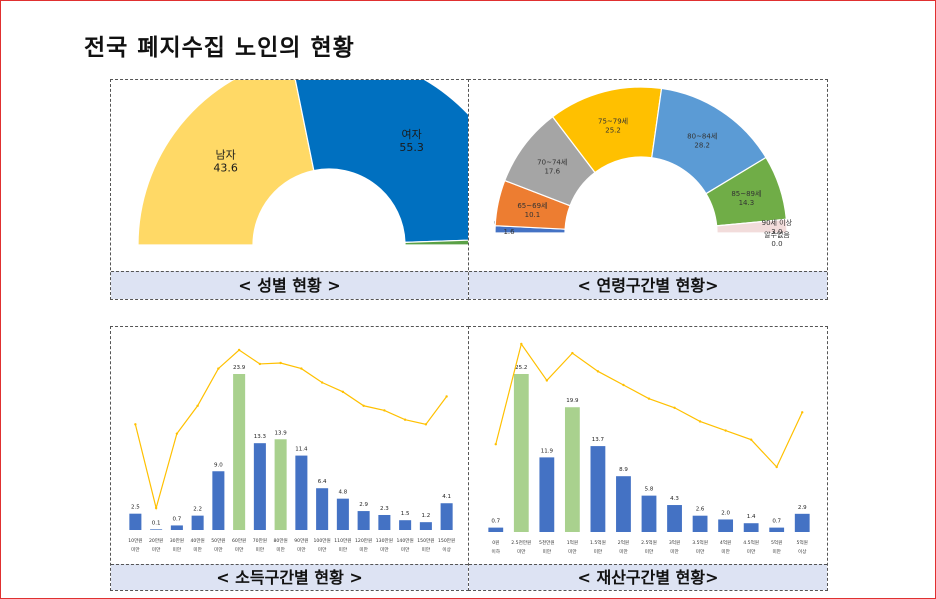  What do you see at coordinates (598, 542) in the screenshot?
I see `tick-label-asset-4-0: 1.5억원` at bounding box center [598, 542].